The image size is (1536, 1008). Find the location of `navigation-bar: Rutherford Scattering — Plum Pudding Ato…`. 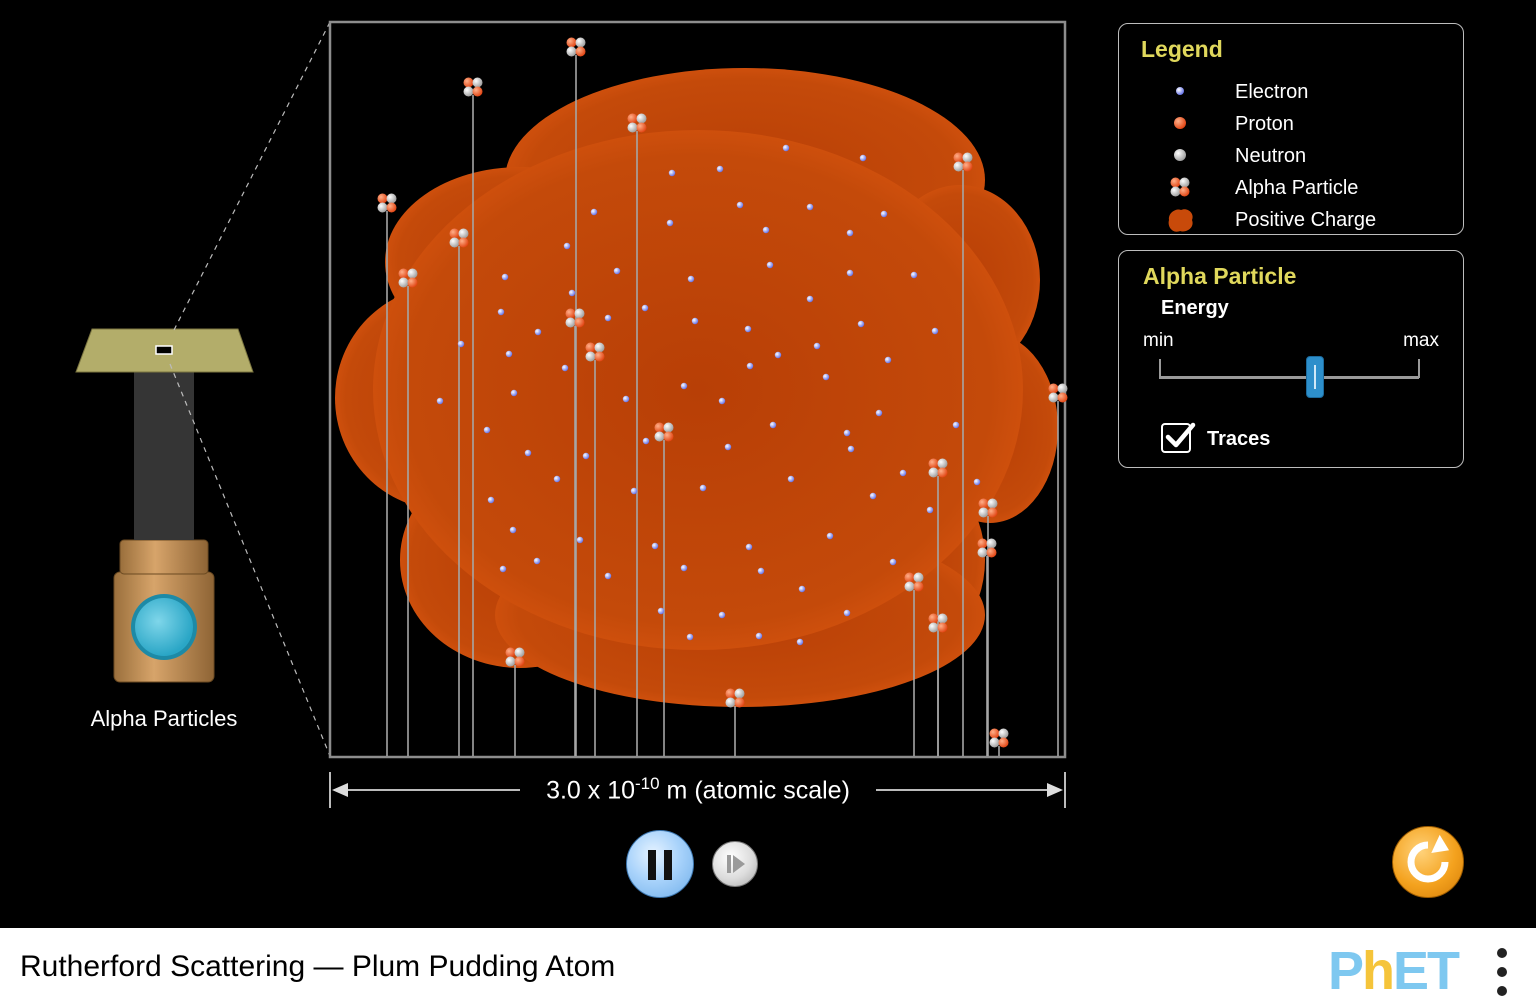

navigation-bar: Rutherford Scattering — Plum Pudding Ato… is located at coordinates (768, 968).